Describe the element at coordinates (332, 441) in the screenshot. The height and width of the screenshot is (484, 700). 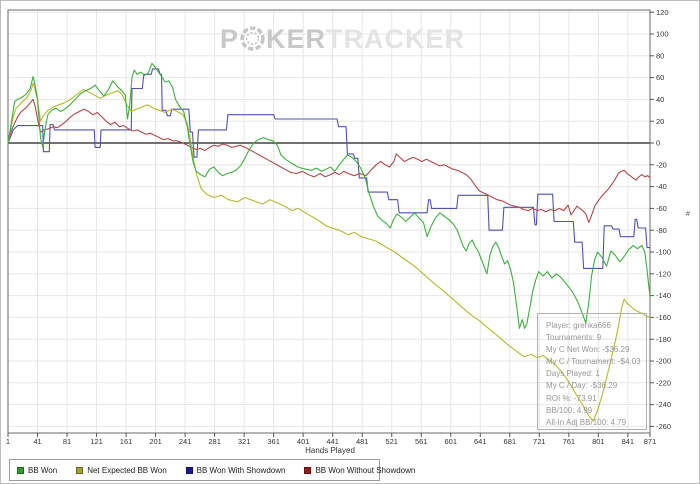
I see `x-tick-label: 441` at that location.